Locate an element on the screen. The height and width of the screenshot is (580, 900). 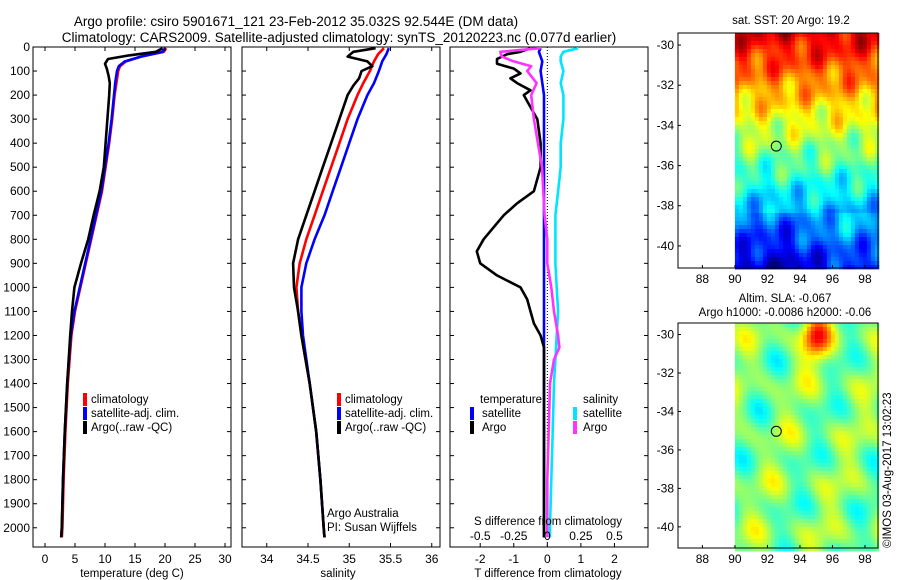
y-tick-label: 1200 is located at coordinates (16, 335).